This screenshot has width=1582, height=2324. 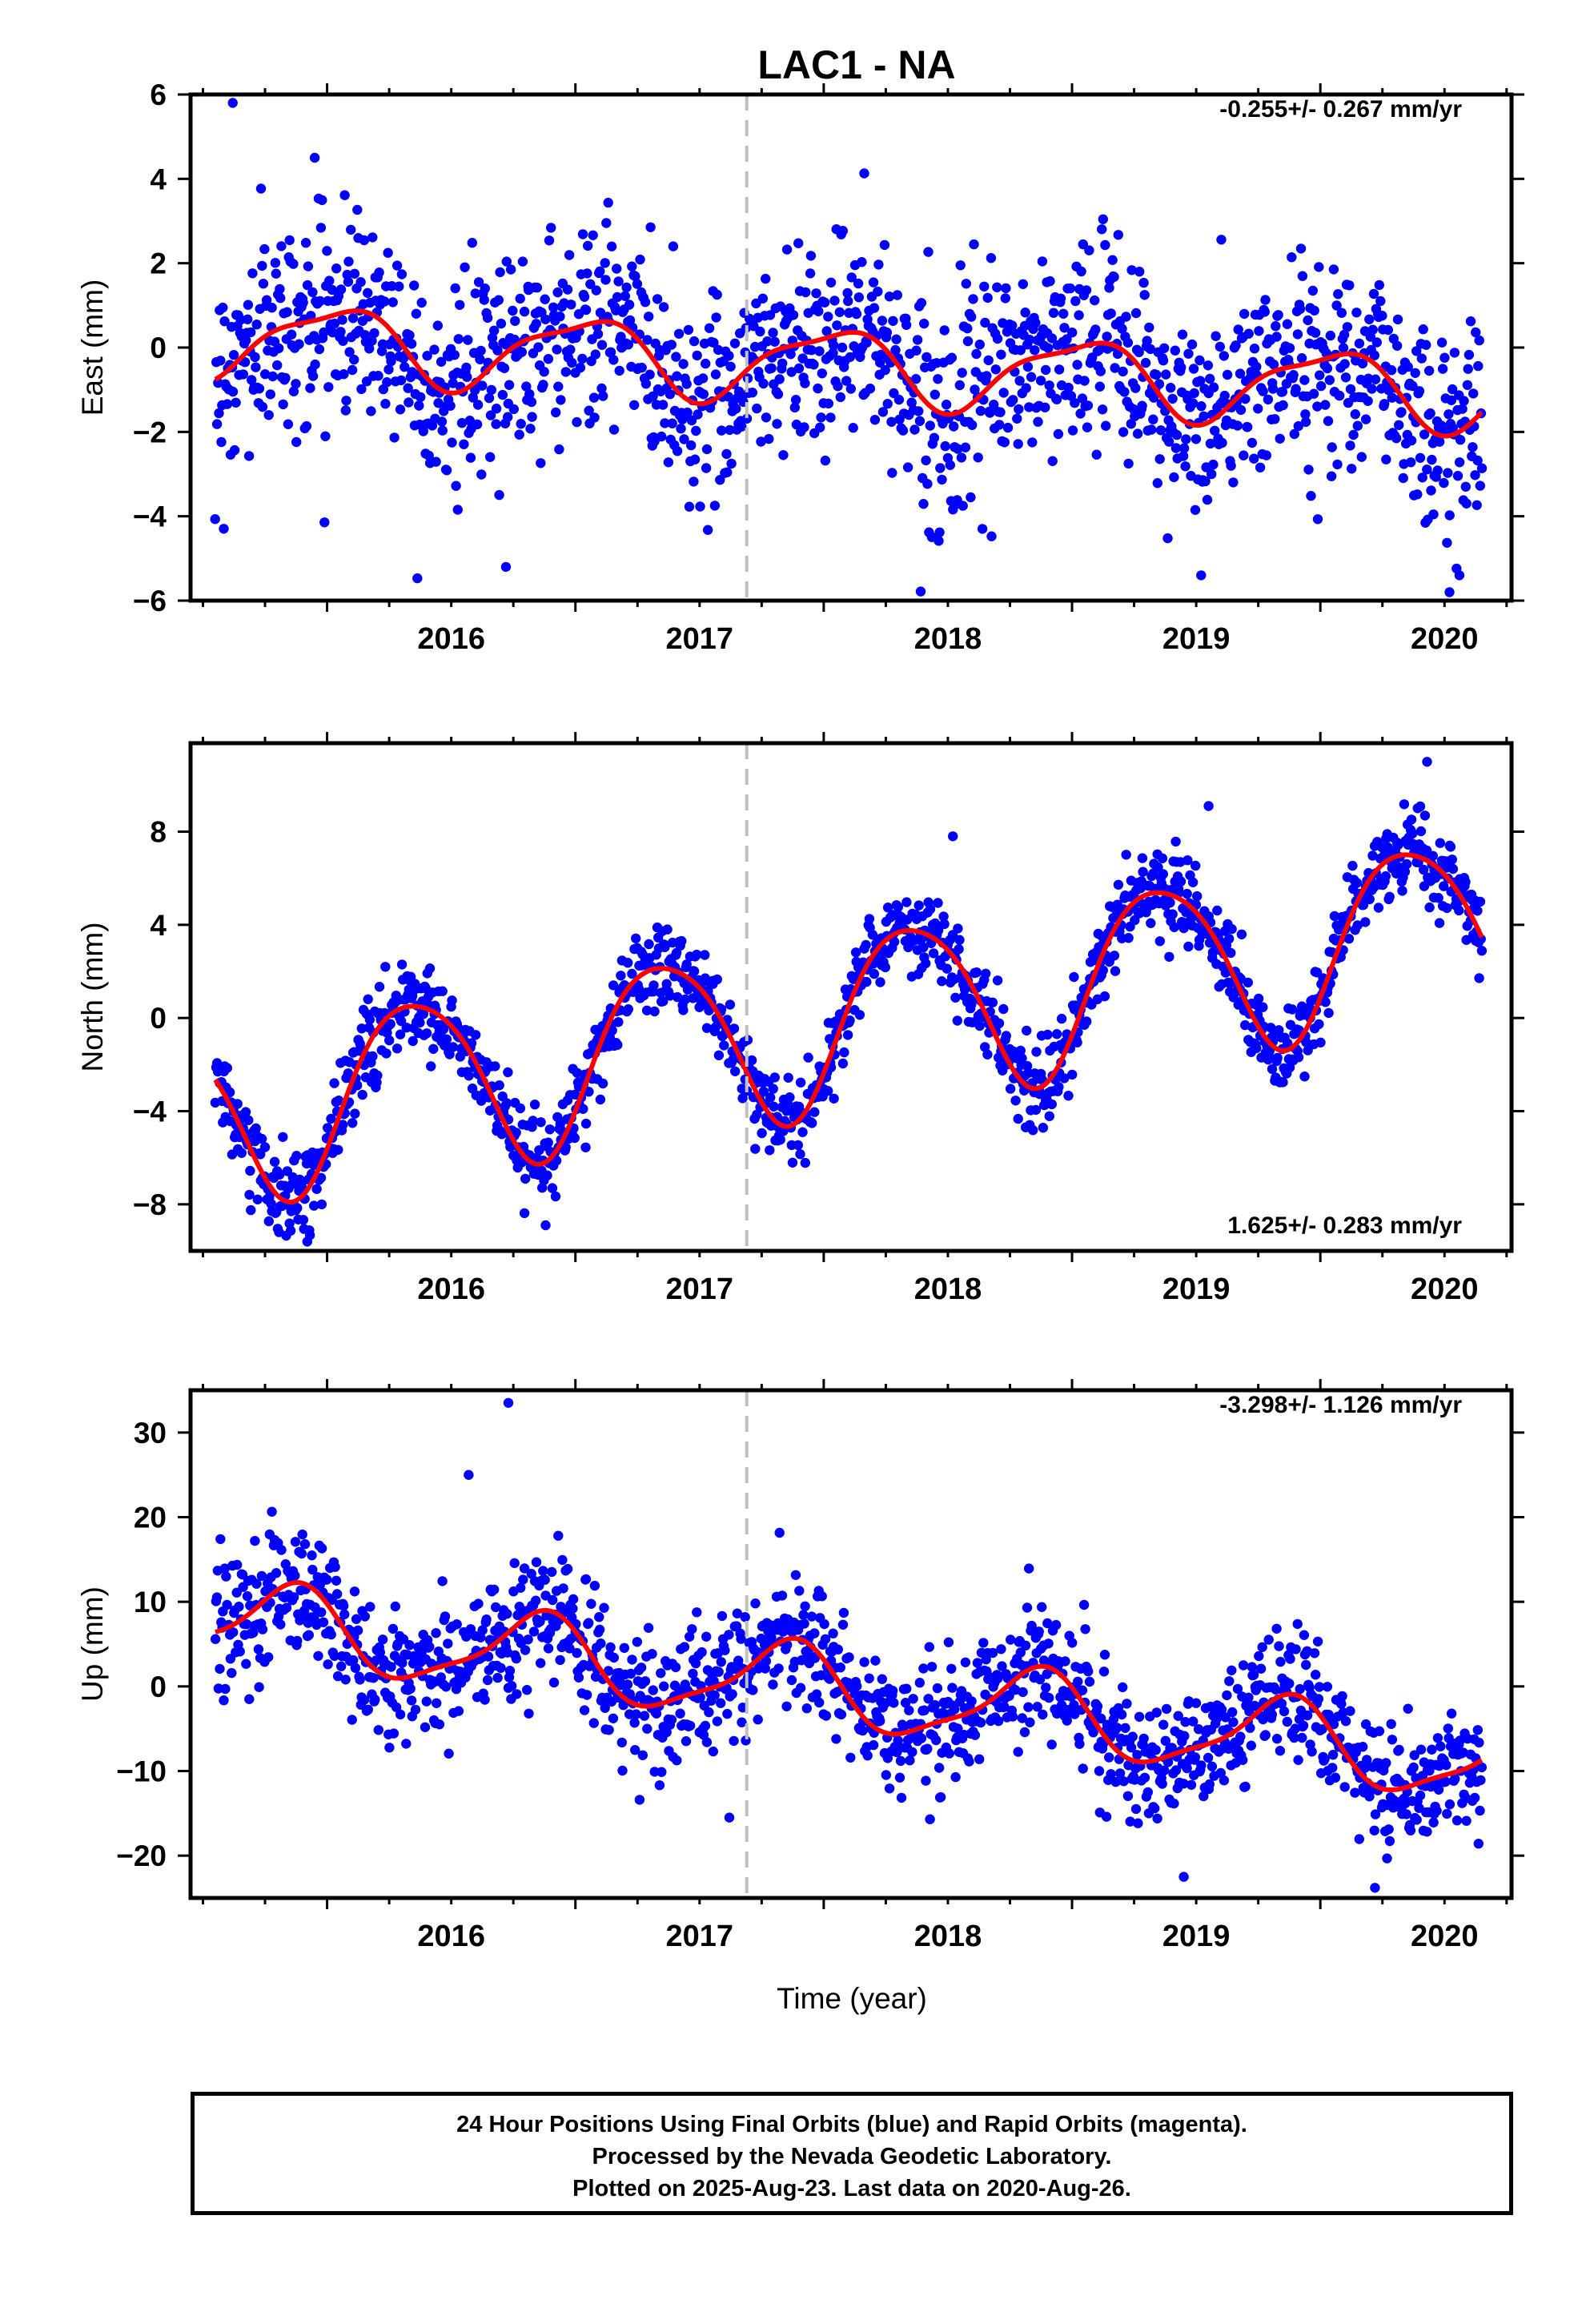 What do you see at coordinates (1344, 1225) in the screenshot?
I see `velocity-rate-label: 1.625+/- 0.283 mm/yr` at bounding box center [1344, 1225].